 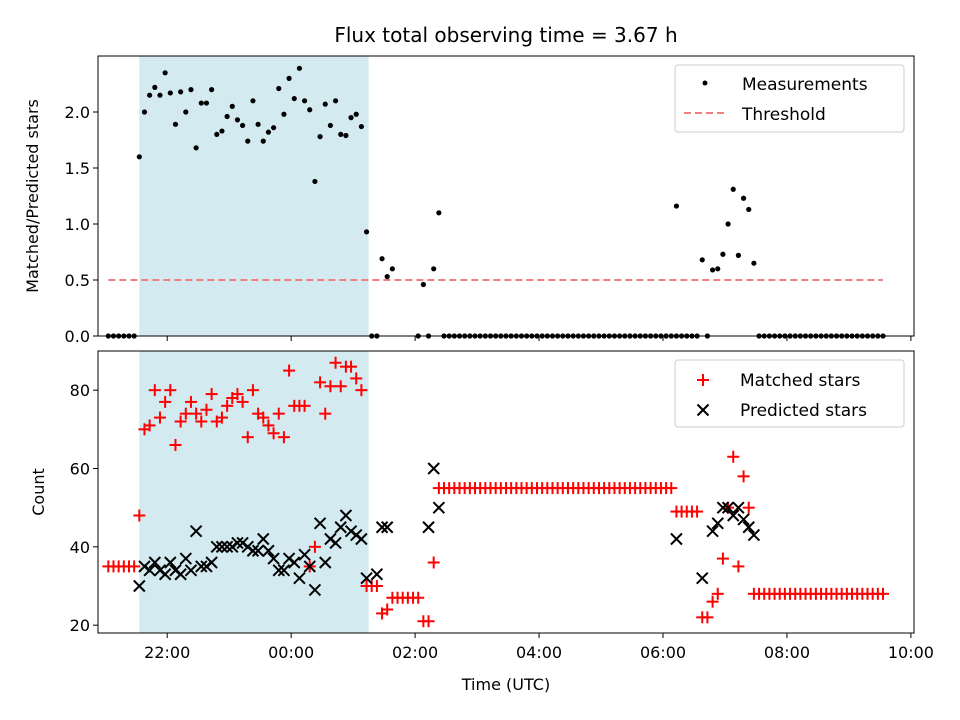 I want to click on bottom-x-ticks: 22:00 00:00 02:00 04:00 06:00 08:00 10:00, so click(x=539, y=647).